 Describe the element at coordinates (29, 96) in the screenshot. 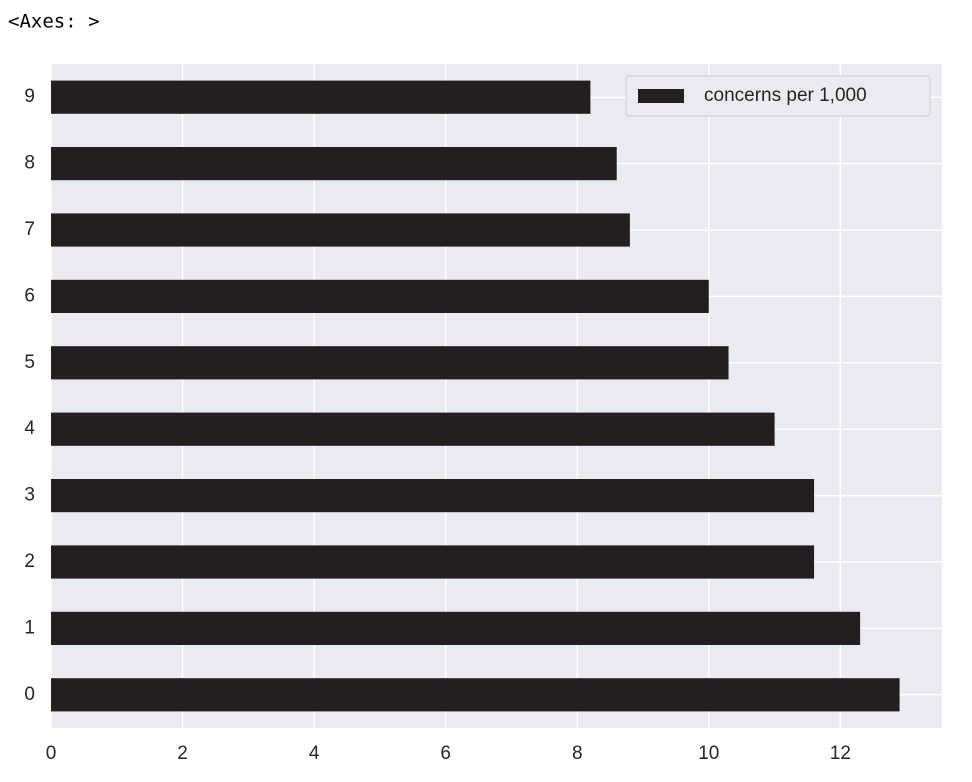

I see `y-tick-label: 9` at that location.